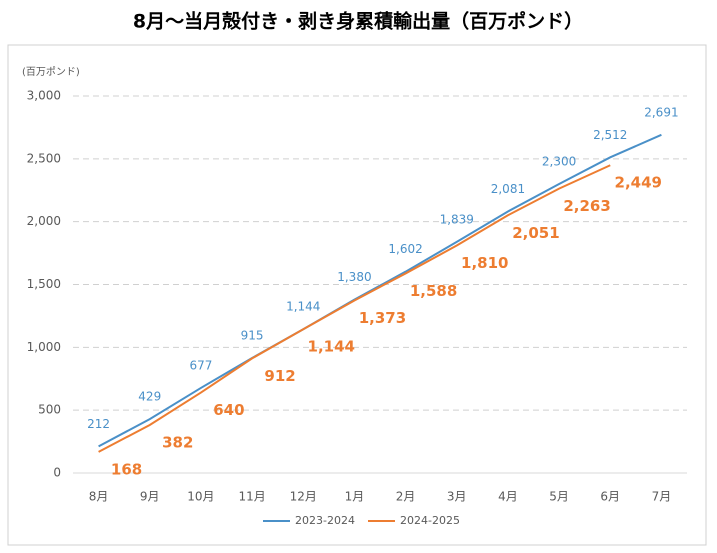 The width and height of the screenshot is (717, 553). I want to click on data-label: 677, so click(200, 365).